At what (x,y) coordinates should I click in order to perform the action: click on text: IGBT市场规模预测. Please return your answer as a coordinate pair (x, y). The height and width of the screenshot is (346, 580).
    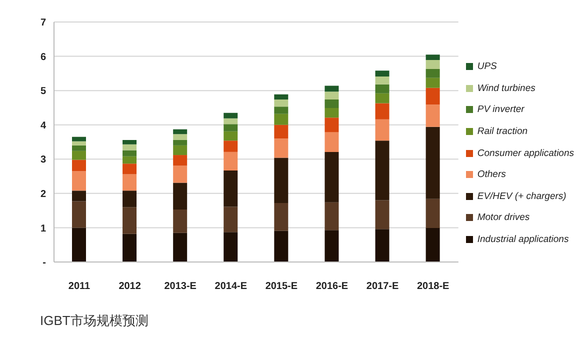
    Looking at the image, I should click on (95, 321).